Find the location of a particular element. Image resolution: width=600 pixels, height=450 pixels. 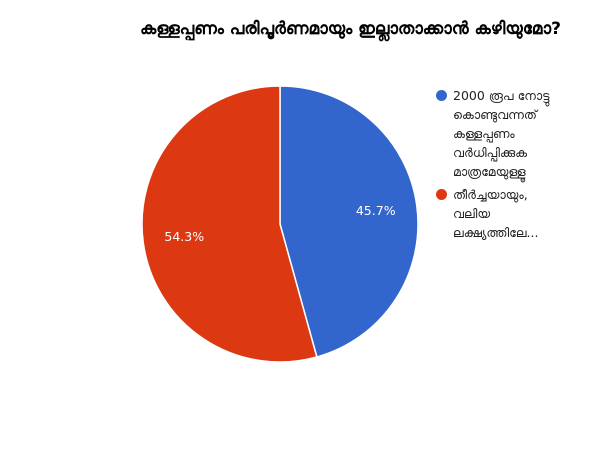

slice-label-0: 45.7% is located at coordinates (376, 210).